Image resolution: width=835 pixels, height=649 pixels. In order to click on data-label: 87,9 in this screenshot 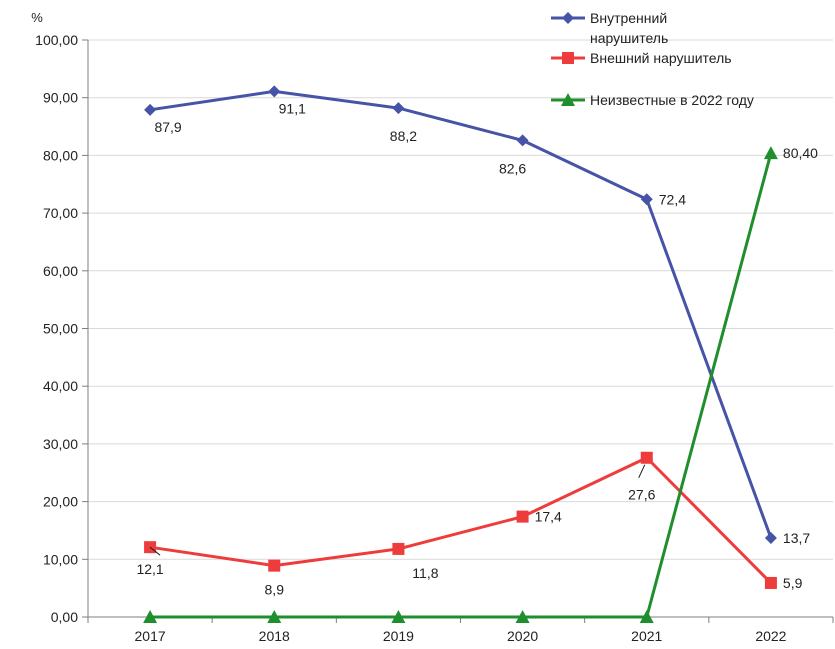, I will do `click(167, 127)`.